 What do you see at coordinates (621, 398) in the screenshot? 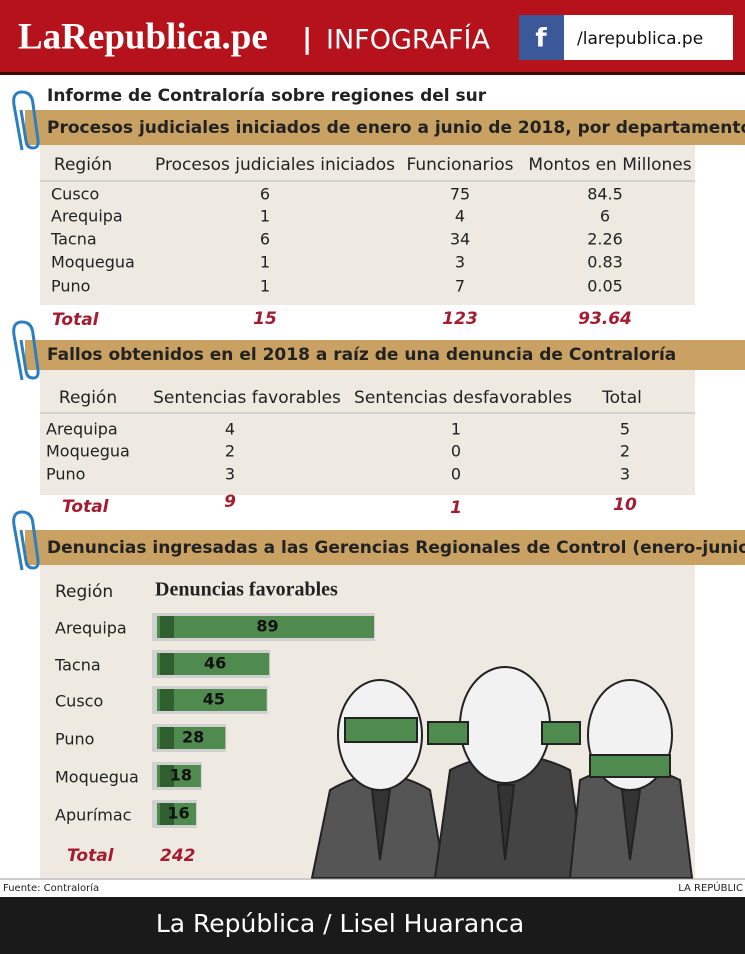
I see `column-header: Total` at bounding box center [621, 398].